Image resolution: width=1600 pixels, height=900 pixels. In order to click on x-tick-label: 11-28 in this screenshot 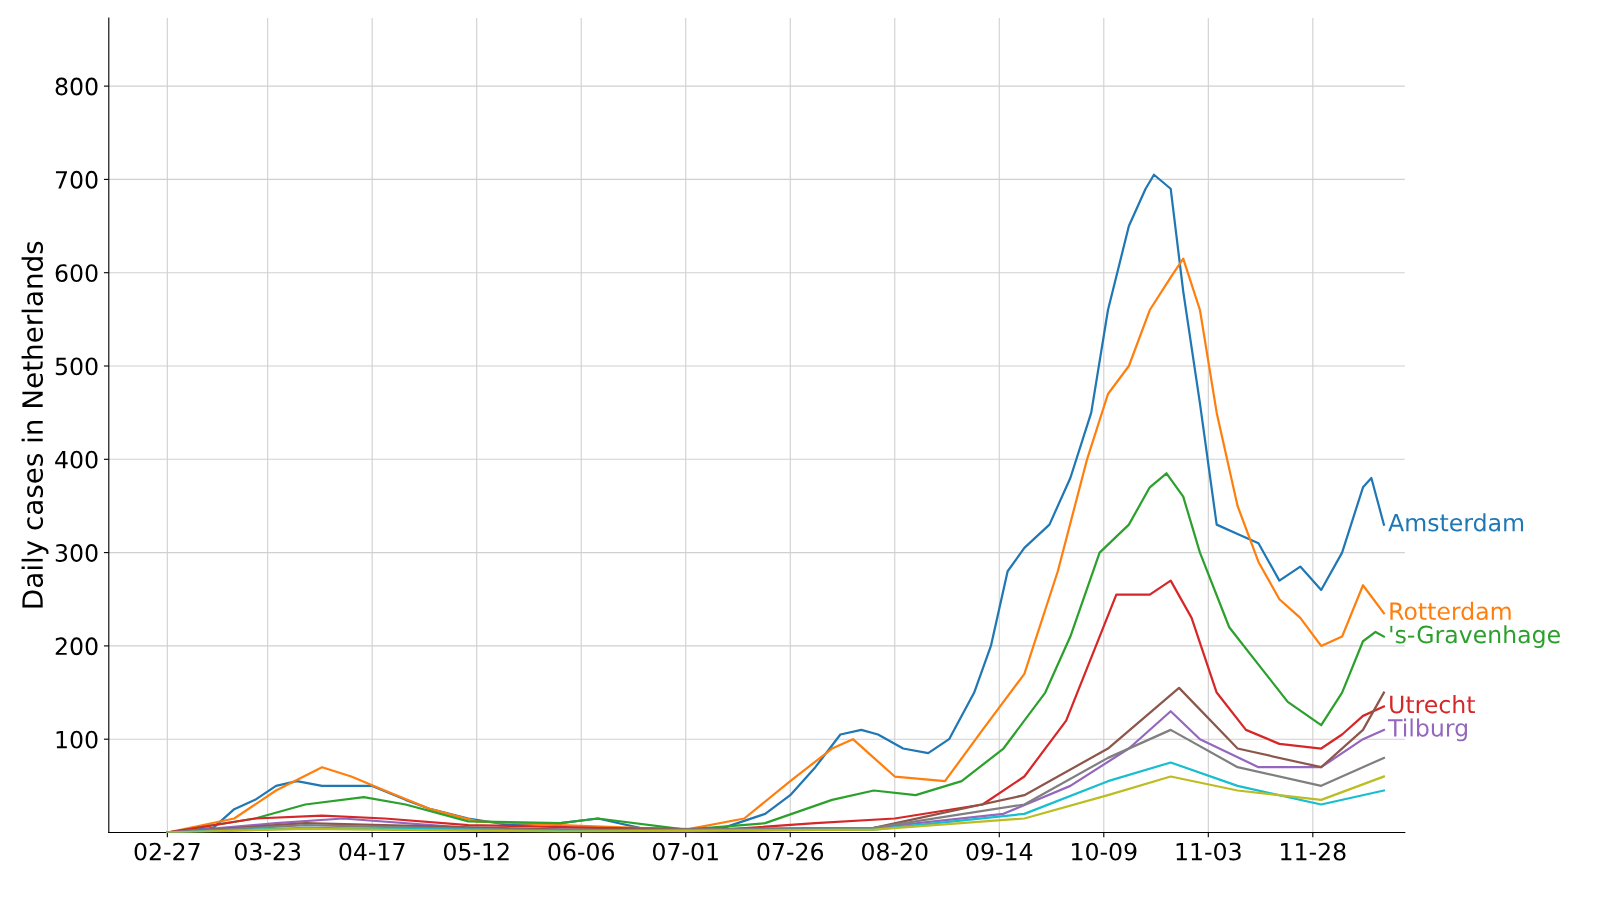, I will do `click(1313, 851)`.